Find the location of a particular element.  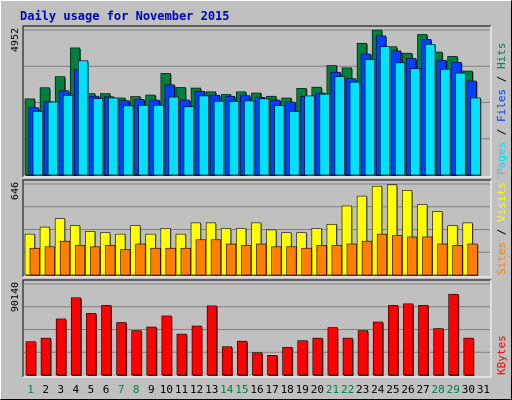

legend-entry: Pages is located at coordinates (501, 158).